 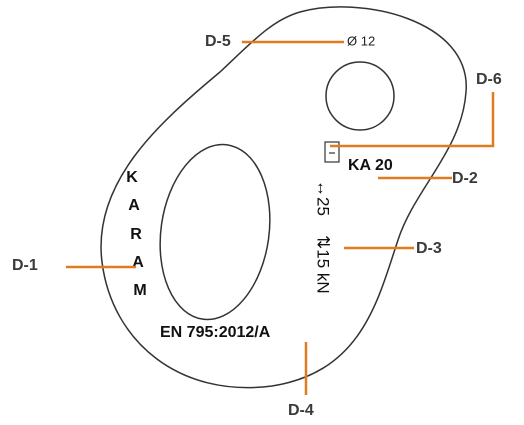 I want to click on callout-label: D-1, so click(x=25, y=265).